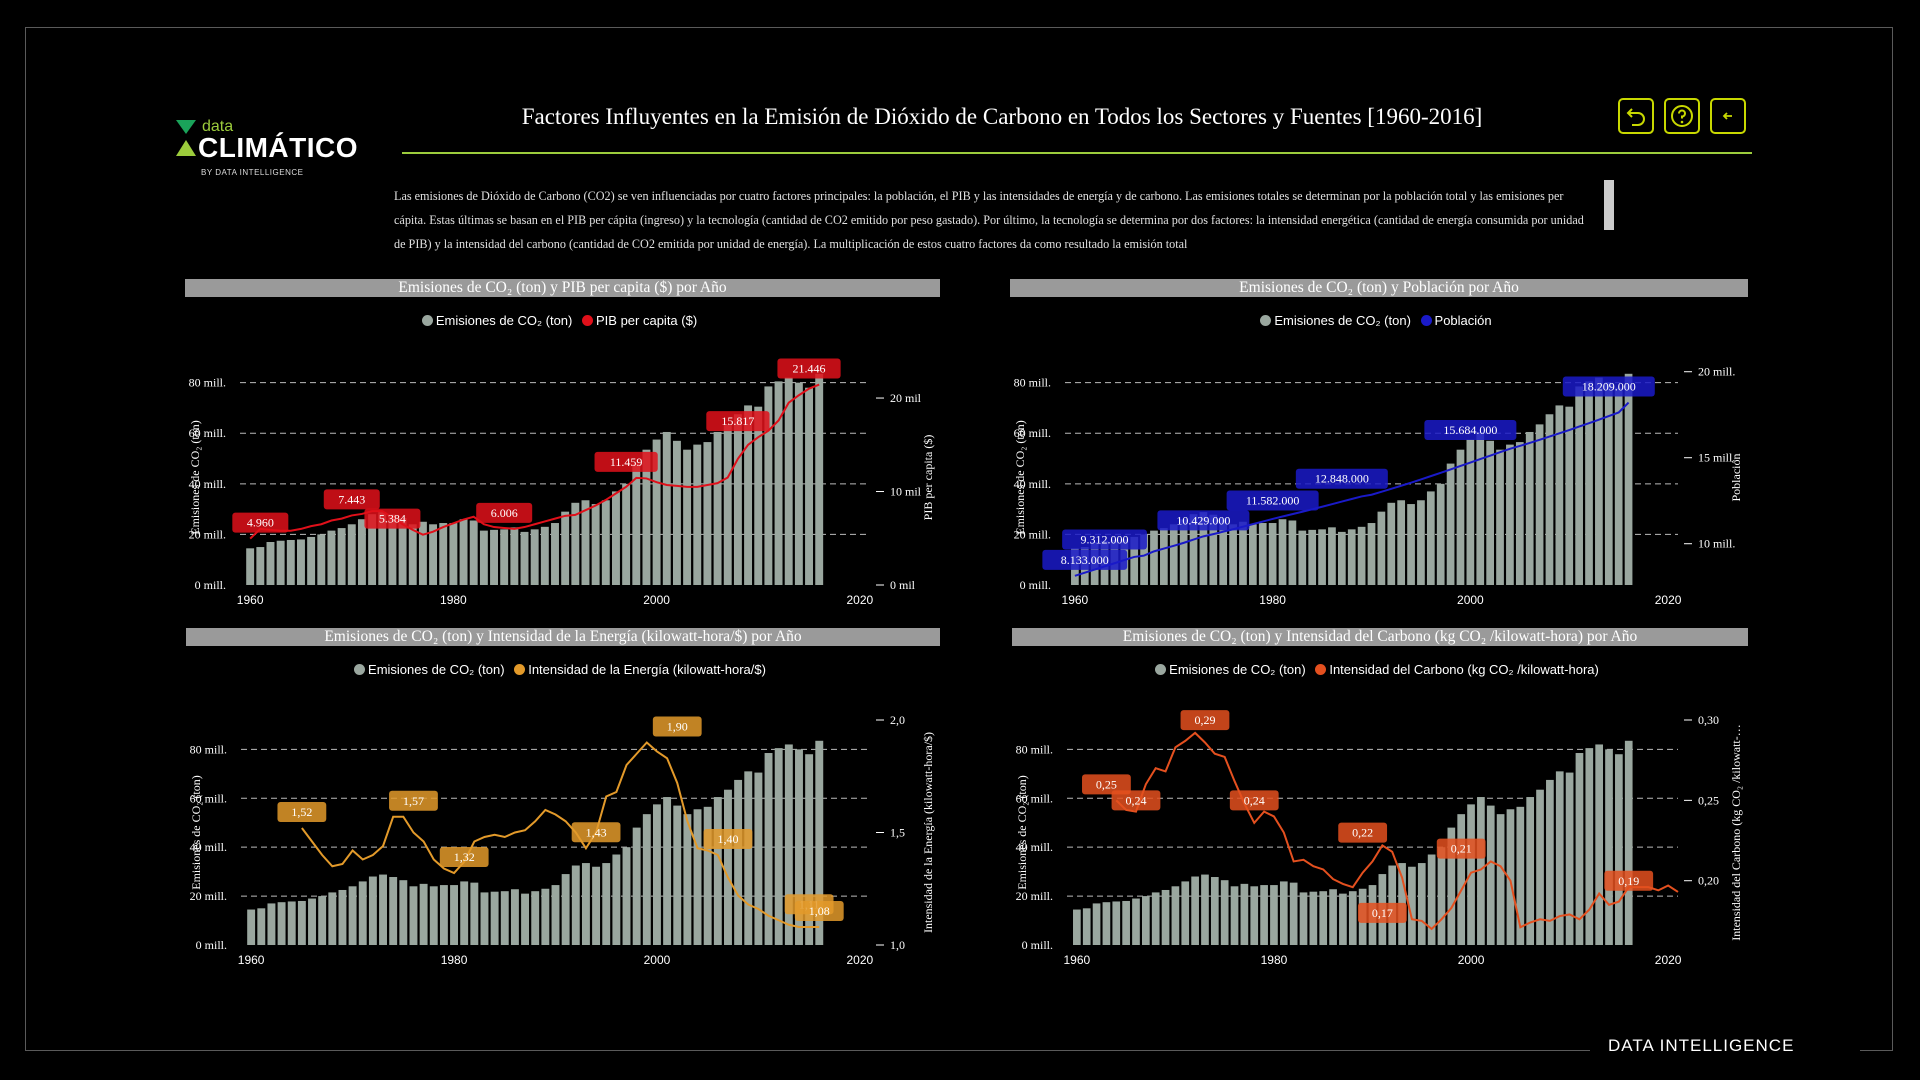 Image resolution: width=1920 pixels, height=1080 pixels. What do you see at coordinates (278, 147) in the screenshot?
I see `logo-main-text: CLIMÁTICO` at bounding box center [278, 147].